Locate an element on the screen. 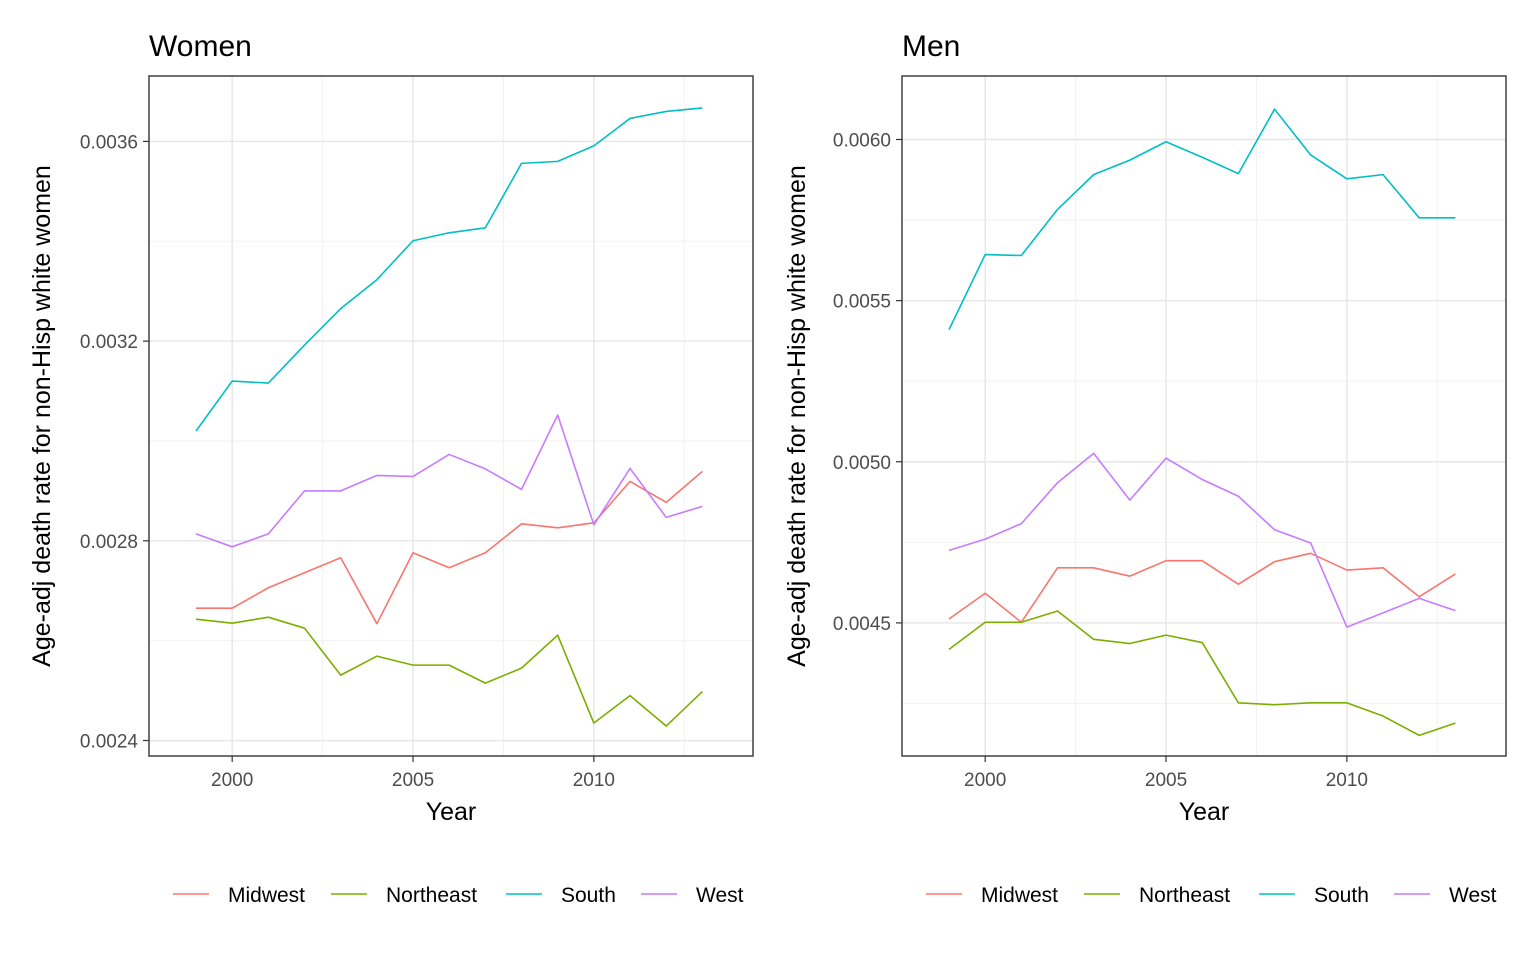 The height and width of the screenshot is (965, 1536). y-tick-label: 0.0055 is located at coordinates (862, 302).